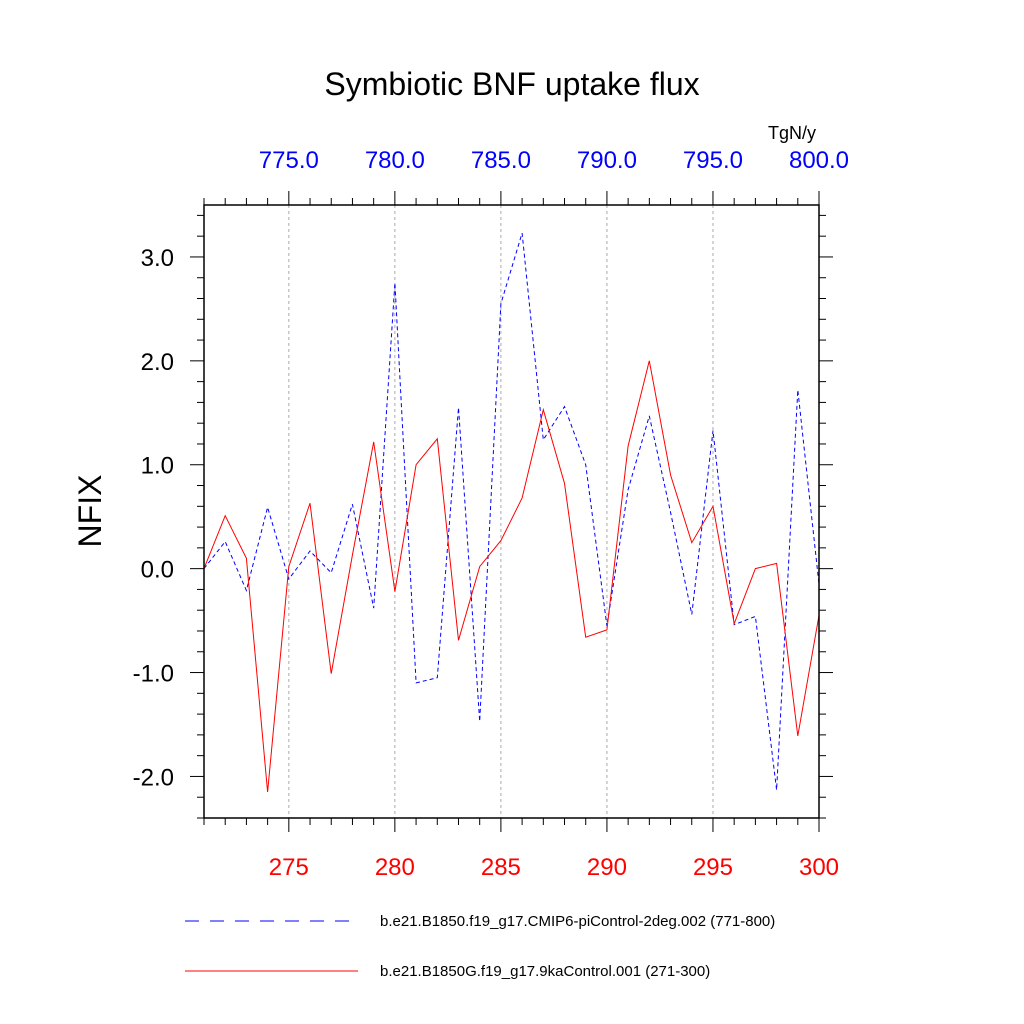 Image resolution: width=1024 pixels, height=1024 pixels. Describe the element at coordinates (554, 160) in the screenshot. I see `top-tick-labels: 775.0 780.0 785.0 790.0 795.0 800.0` at that location.